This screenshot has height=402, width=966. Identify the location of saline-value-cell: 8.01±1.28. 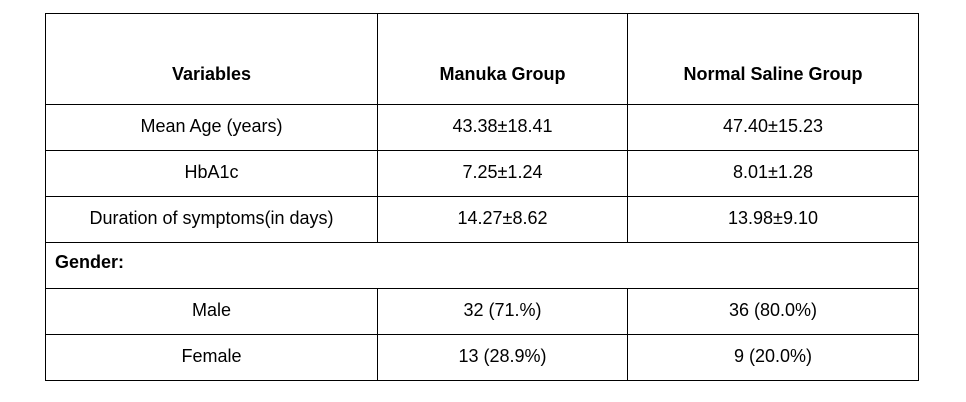
(773, 173).